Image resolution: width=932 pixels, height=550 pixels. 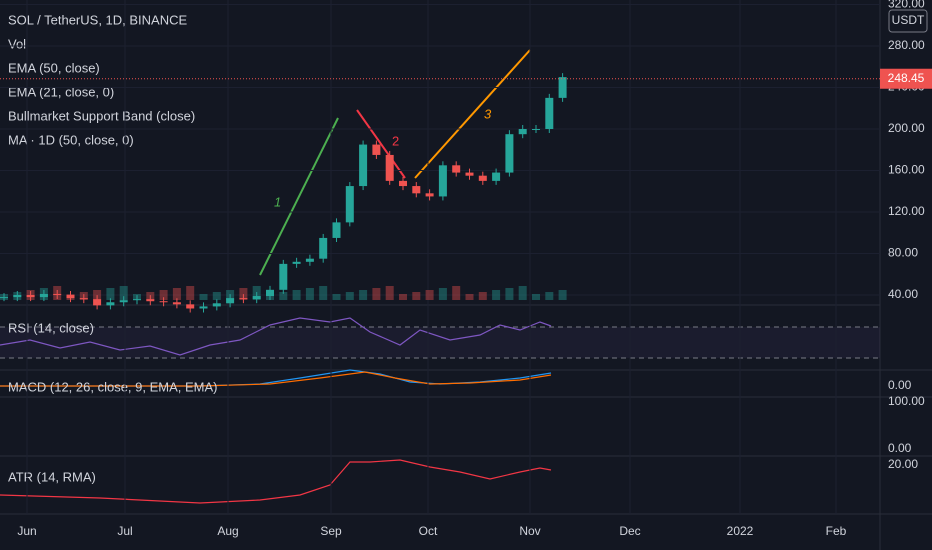 What do you see at coordinates (906, 170) in the screenshot?
I see `y-tick-label: 160.00` at bounding box center [906, 170].